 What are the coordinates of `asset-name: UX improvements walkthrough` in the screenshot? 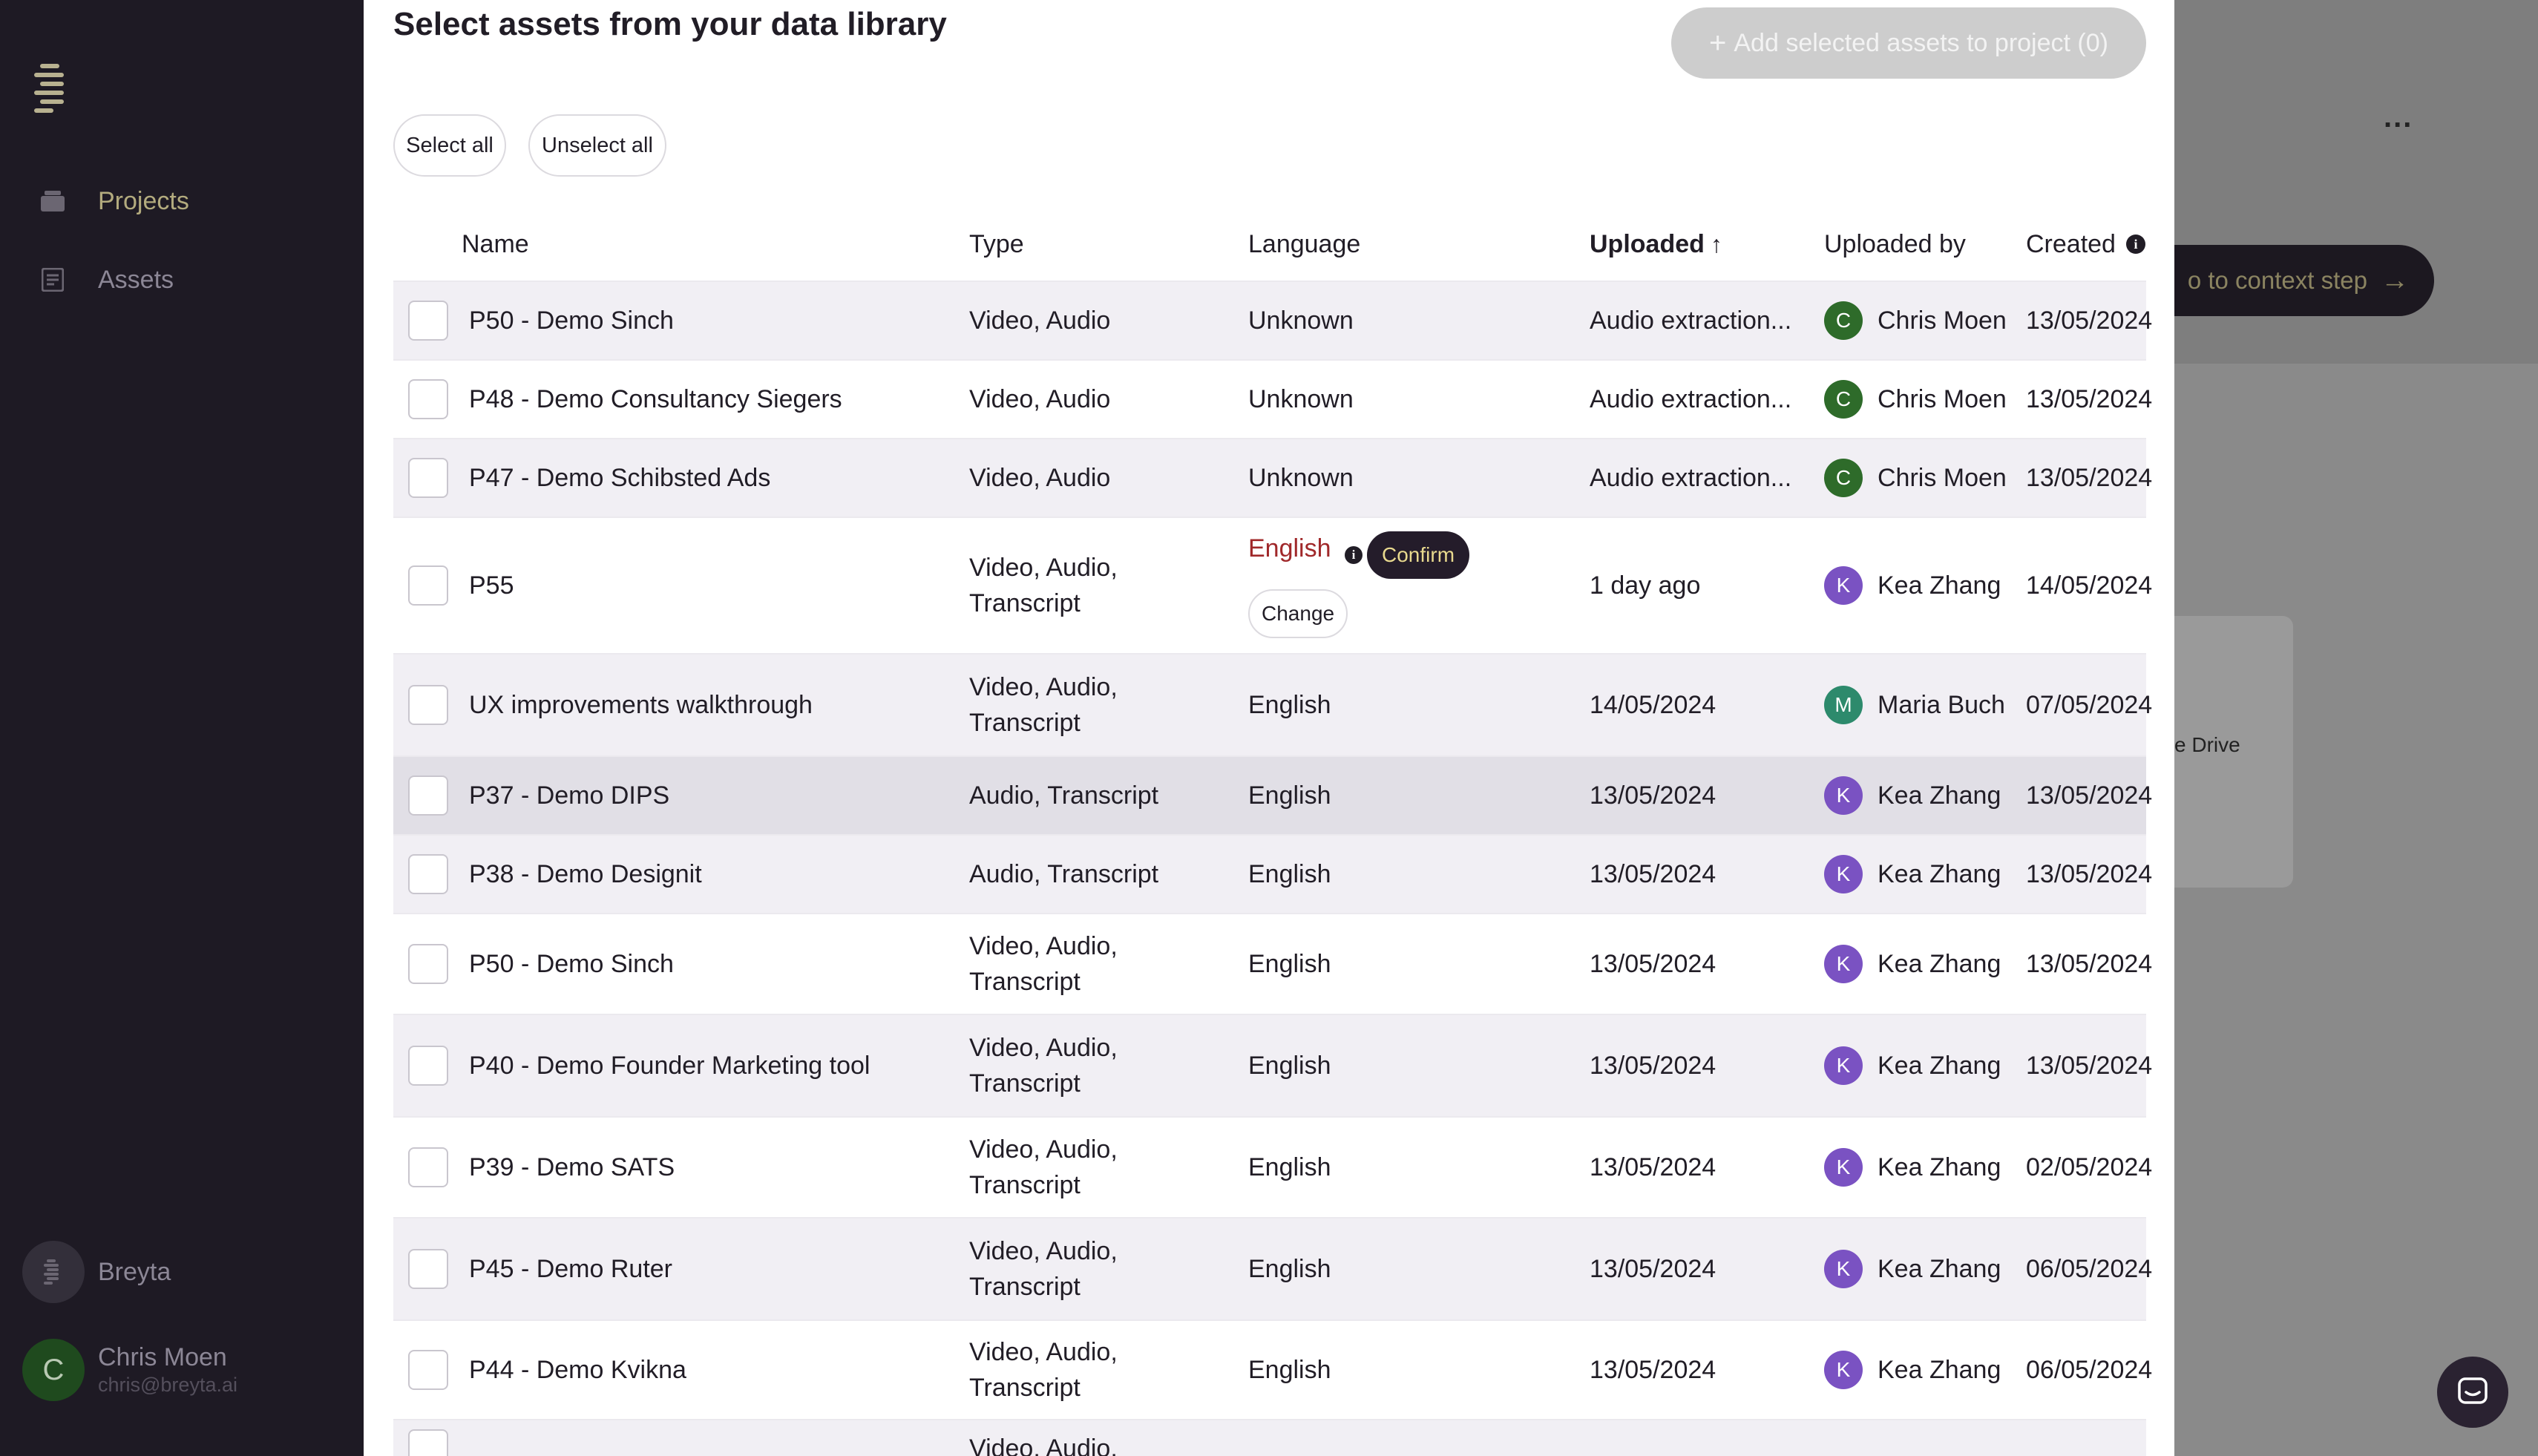 It's located at (699, 705).